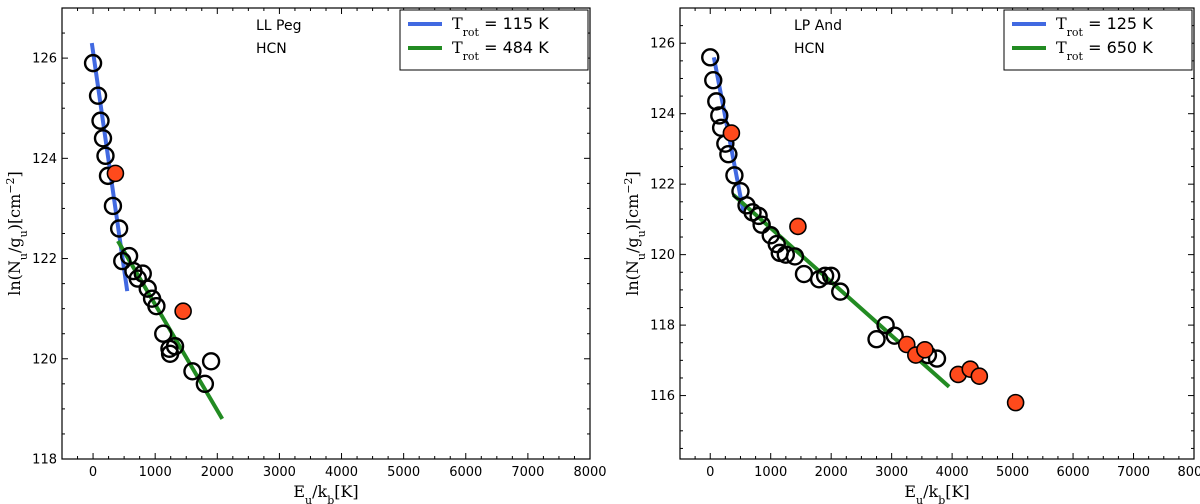 The width and height of the screenshot is (1200, 504). I want to click on legend-entry: Trot = 650 K, so click(1104, 50).